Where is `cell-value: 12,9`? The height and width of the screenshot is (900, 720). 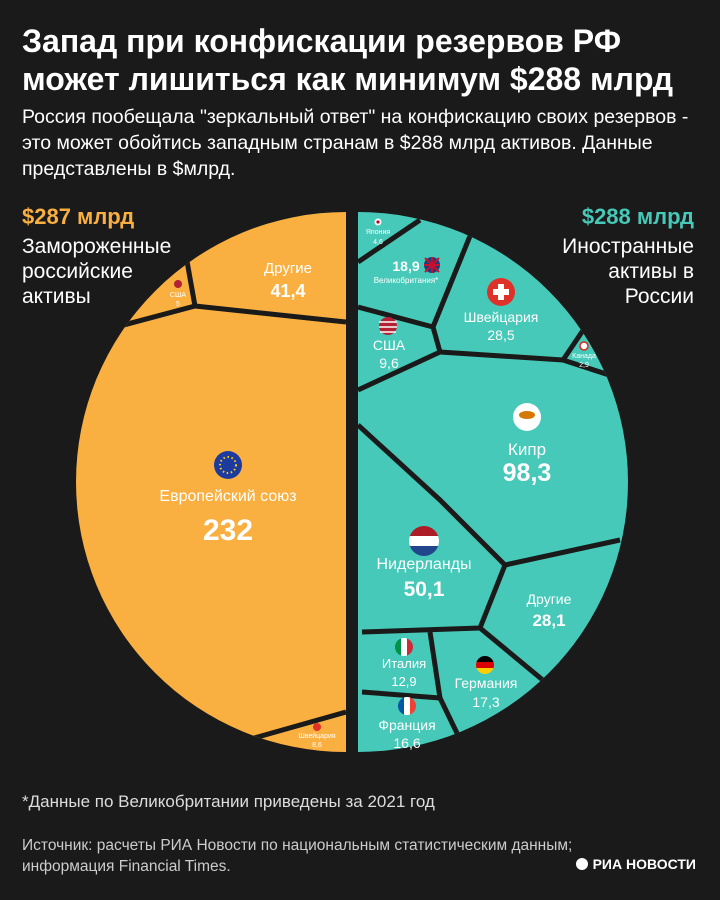
cell-value: 12,9 is located at coordinates (403, 681).